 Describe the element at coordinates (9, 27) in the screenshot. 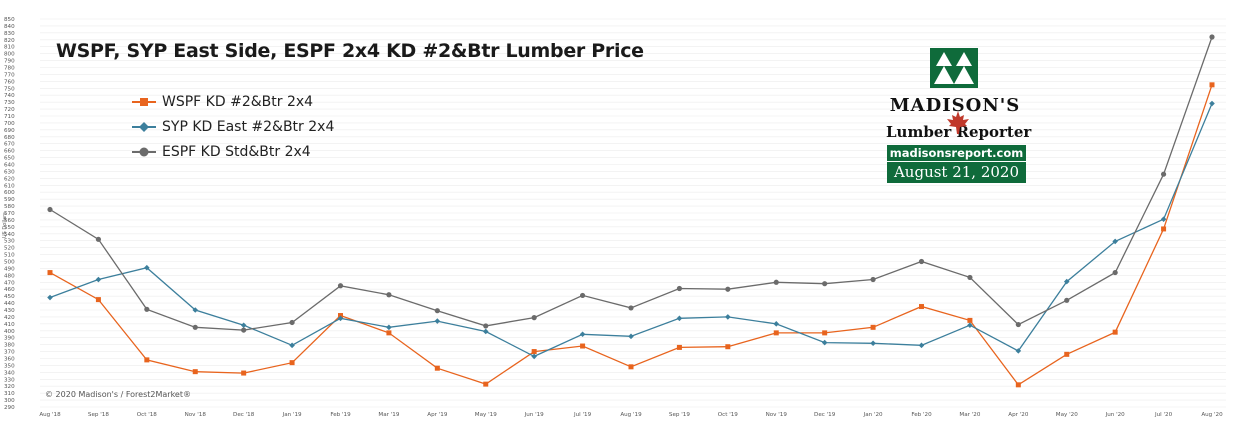

I see `y-tick-label: 840` at that location.